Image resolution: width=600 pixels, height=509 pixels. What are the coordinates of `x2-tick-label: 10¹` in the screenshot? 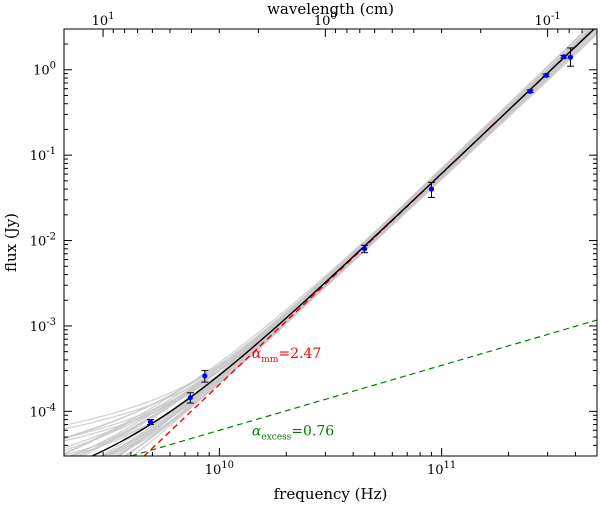 It's located at (103, 20).